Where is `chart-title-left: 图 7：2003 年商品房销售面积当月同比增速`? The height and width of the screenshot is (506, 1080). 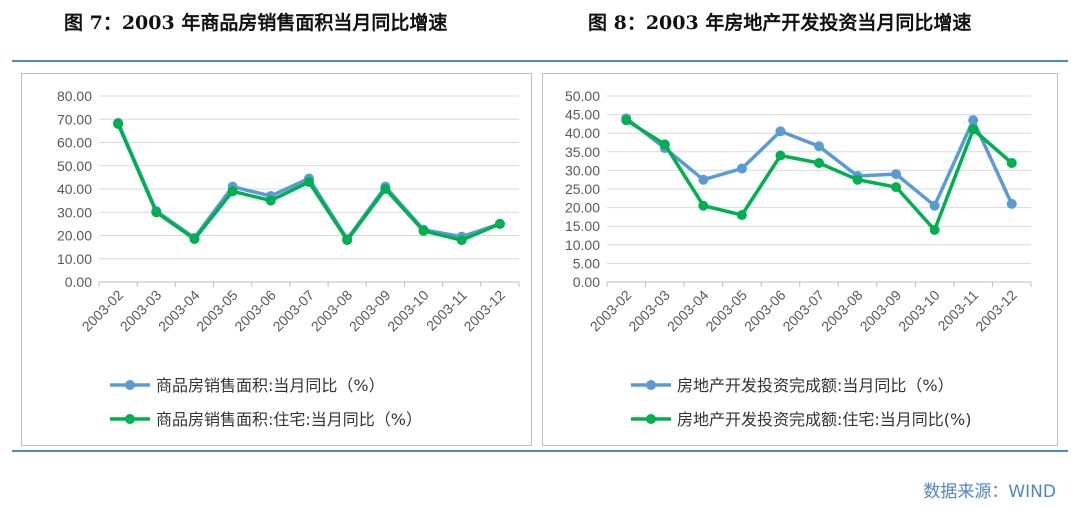 chart-title-left: 图 7：2003 年商品房销售面积当月同比增速 is located at coordinates (256, 23).